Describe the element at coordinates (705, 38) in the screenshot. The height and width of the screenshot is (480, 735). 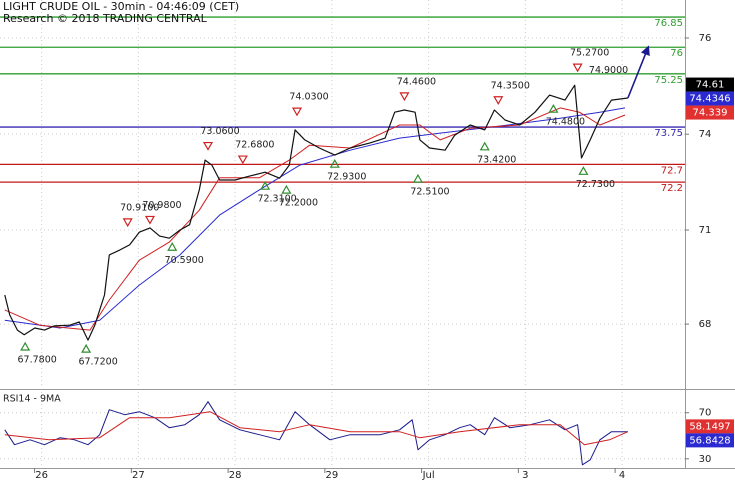
I see `y-tick-label: 76` at that location.